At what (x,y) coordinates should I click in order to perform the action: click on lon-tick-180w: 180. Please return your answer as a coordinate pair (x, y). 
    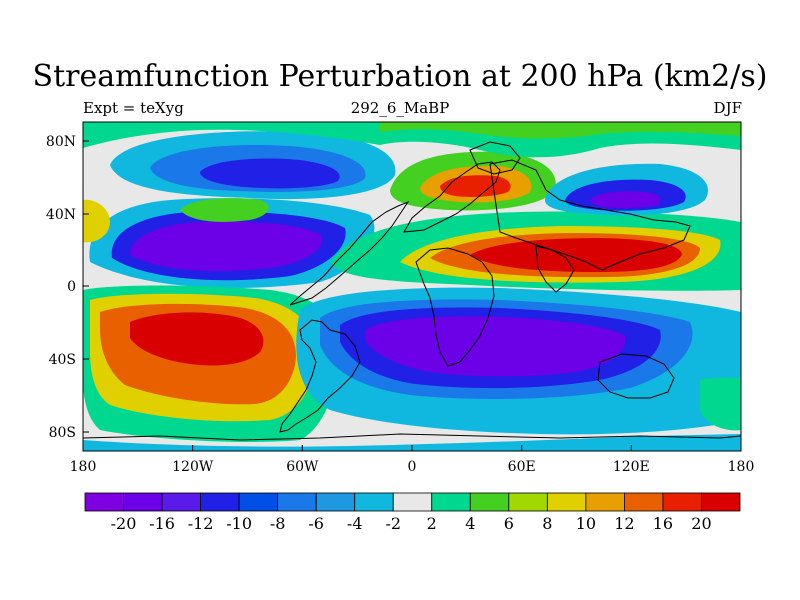
    Looking at the image, I should click on (83, 467).